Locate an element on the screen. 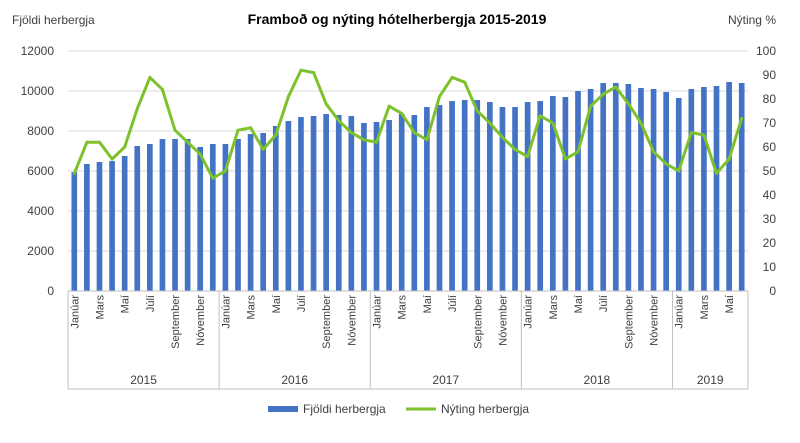 Image resolution: width=800 pixels, height=443 pixels. y-right-tick-label: 40 is located at coordinates (770, 195).